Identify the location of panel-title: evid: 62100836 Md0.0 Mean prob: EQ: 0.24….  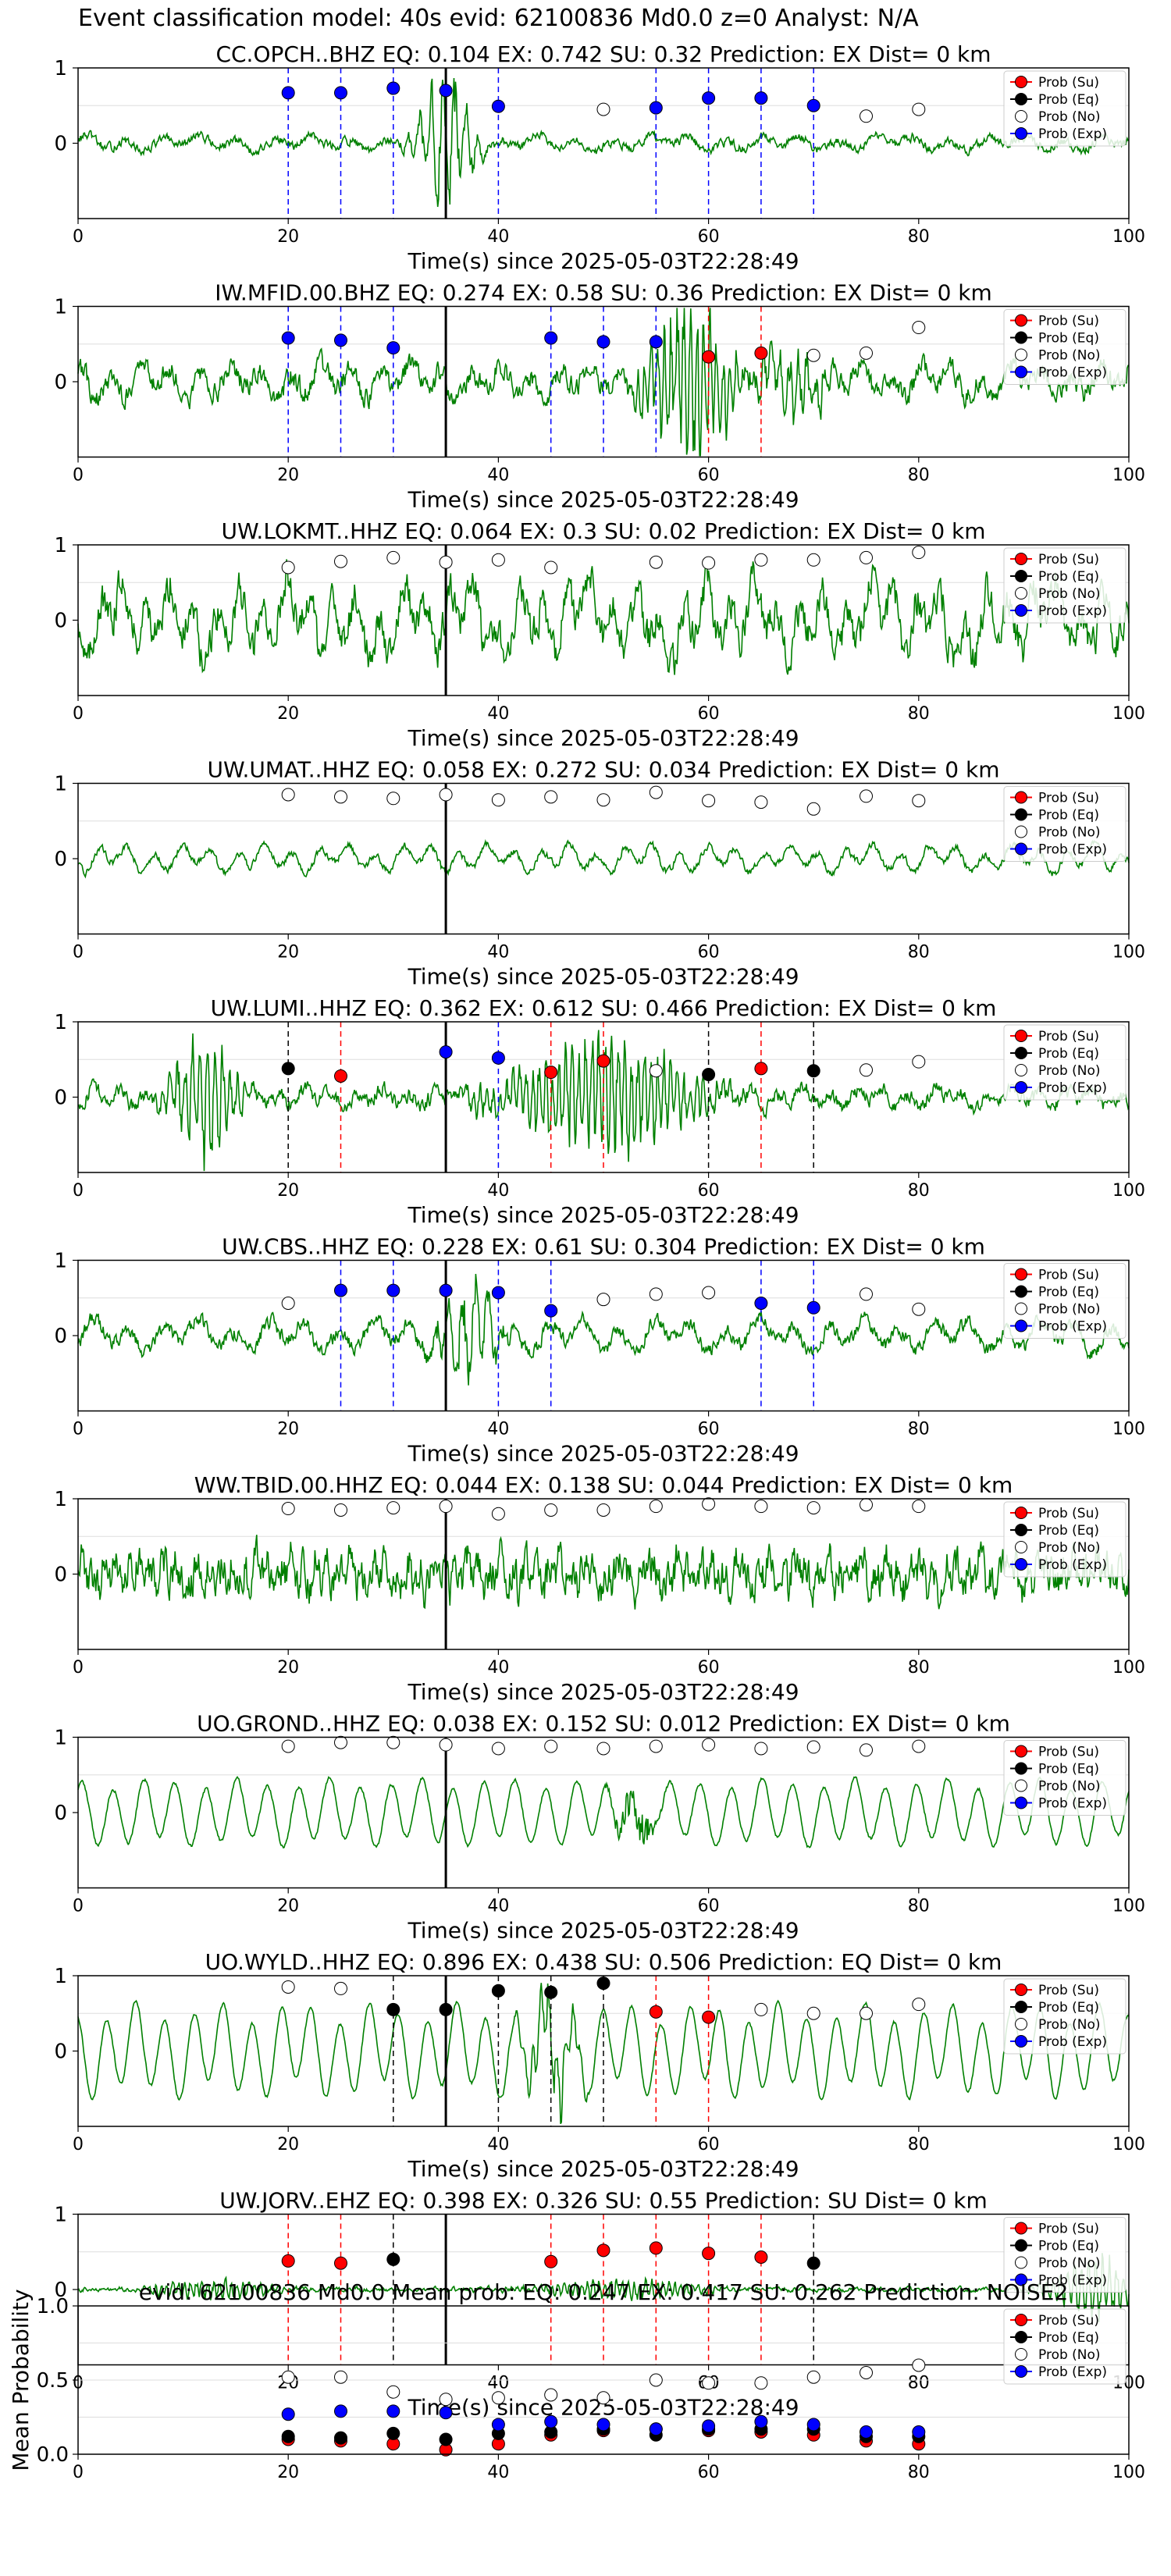
(604, 2292).